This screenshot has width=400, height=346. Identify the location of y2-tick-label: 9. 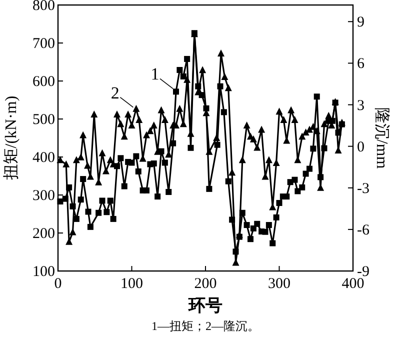
(360, 22).